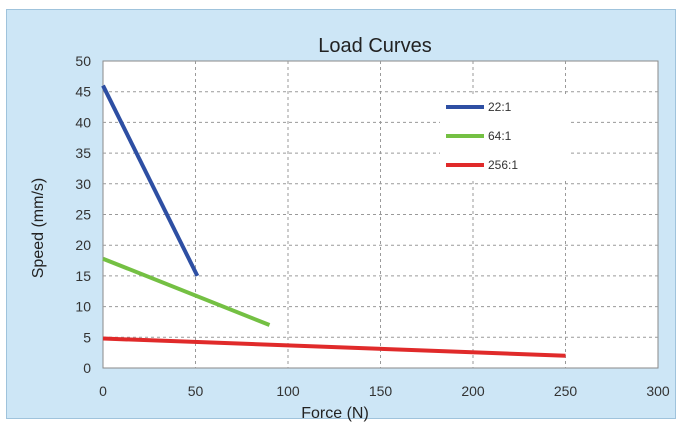 This screenshot has width=683, height=426. Describe the element at coordinates (83, 245) in the screenshot. I see `y-tick-label: 20` at that location.